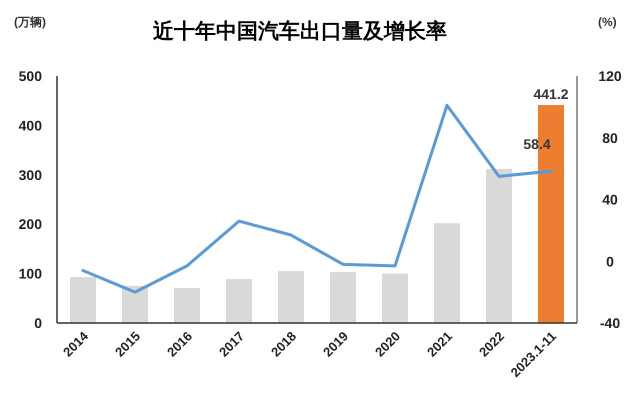 This screenshot has width=640, height=402. I want to click on y-tick-label: 200, so click(30, 224).